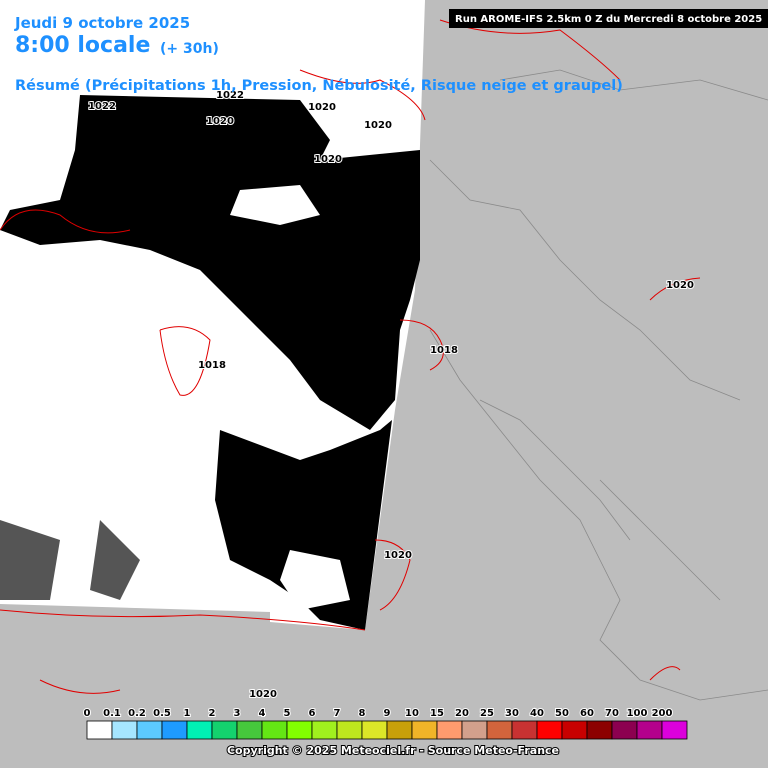 This screenshot has width=768, height=768. Describe the element at coordinates (262, 713) in the screenshot. I see `legend-label: 4` at that location.